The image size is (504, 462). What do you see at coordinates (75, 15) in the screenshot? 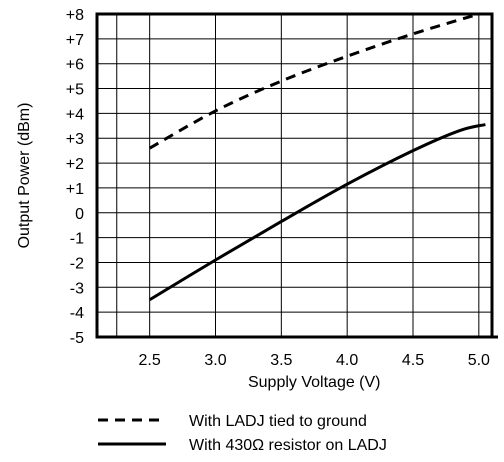
I see `y-tick-label: +8` at bounding box center [75, 15].